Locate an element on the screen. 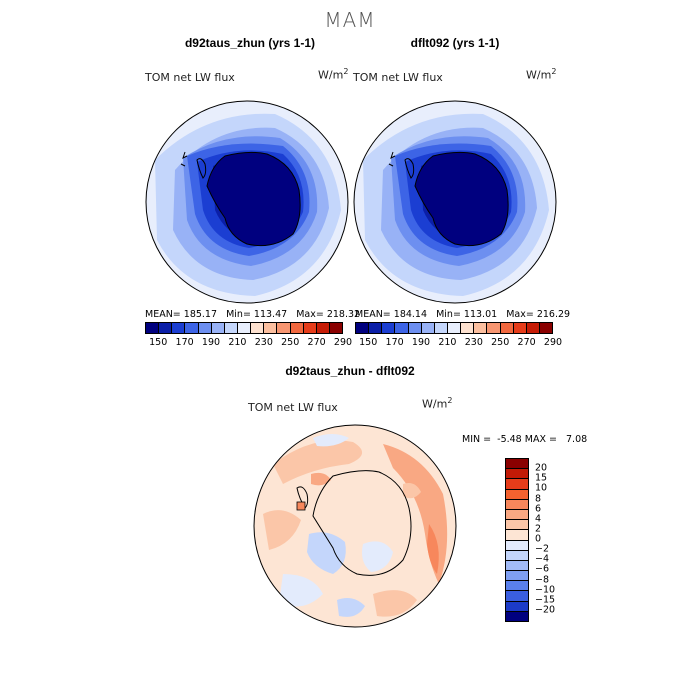 This screenshot has width=700, height=700. colorbar-1-tick-label: 210 is located at coordinates (237, 342).